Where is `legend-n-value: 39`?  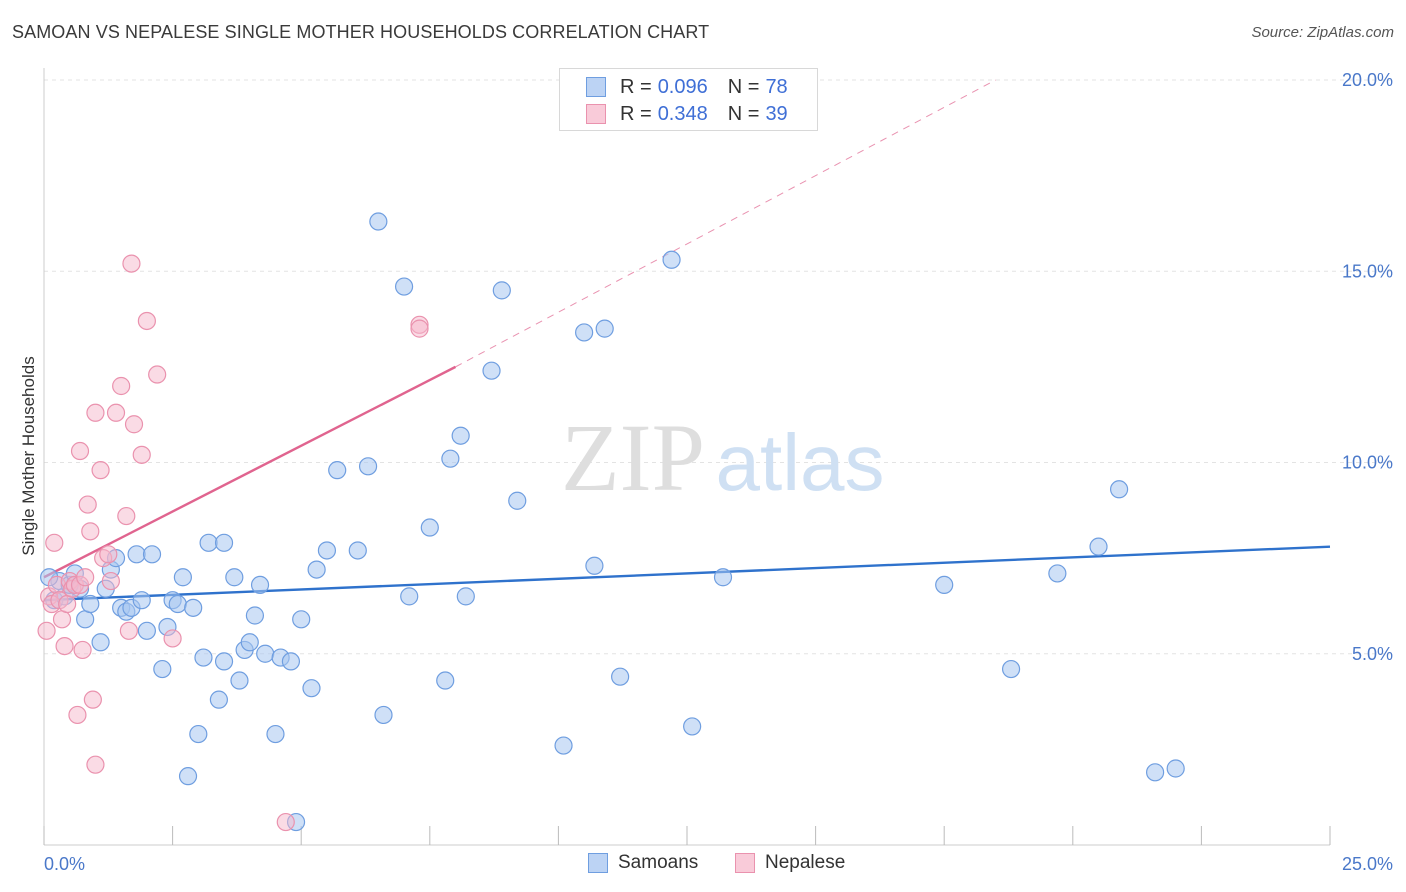 legend-n-value: 39 is located at coordinates (776, 113).